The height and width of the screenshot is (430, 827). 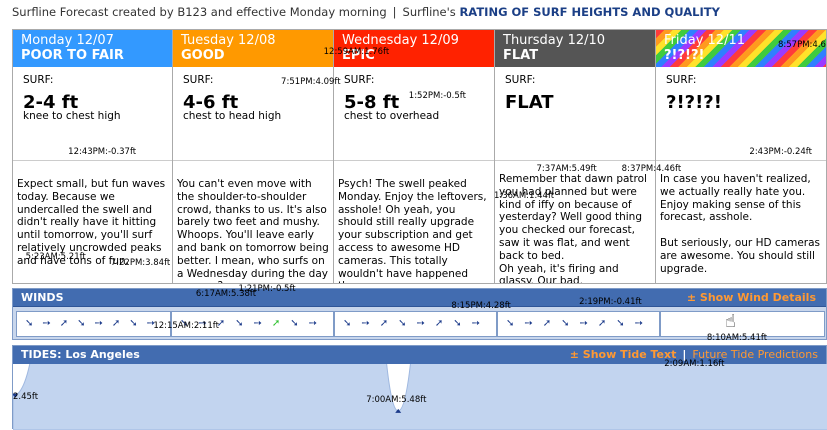 I want to click on day-header: Thursday 12/10 FLAT, so click(x=575, y=48).